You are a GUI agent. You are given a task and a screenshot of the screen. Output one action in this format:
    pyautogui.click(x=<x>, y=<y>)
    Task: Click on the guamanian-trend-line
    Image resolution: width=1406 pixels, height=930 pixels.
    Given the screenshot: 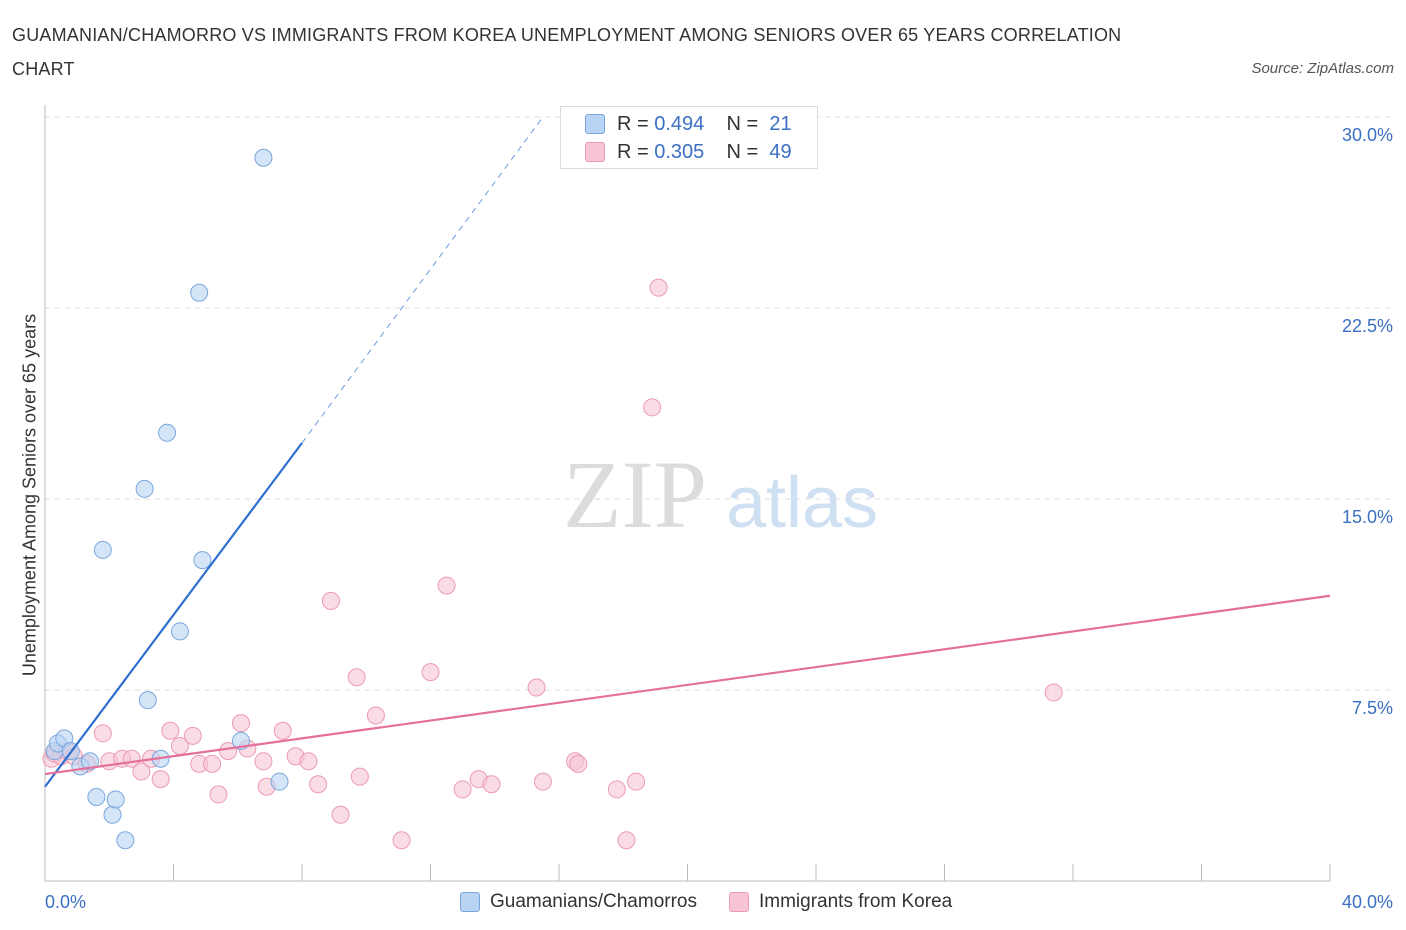 What is the action you would take?
    pyautogui.click(x=173, y=615)
    